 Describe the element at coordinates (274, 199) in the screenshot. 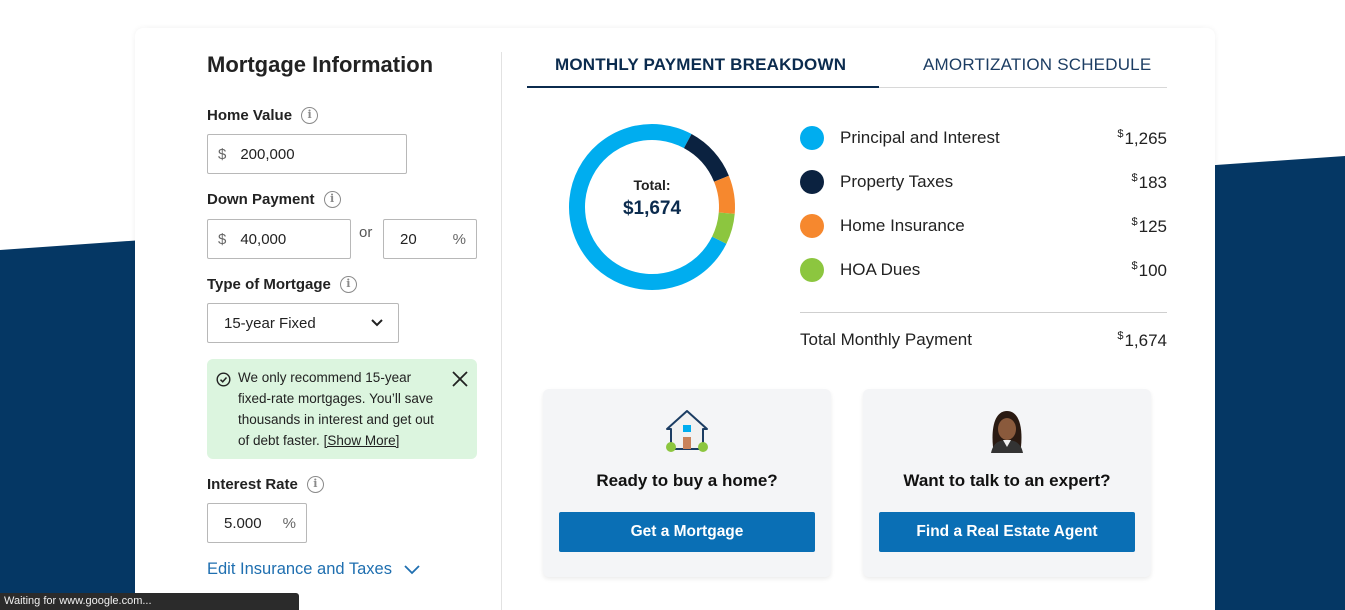

I see `down-payment-label: Down Payment i` at that location.